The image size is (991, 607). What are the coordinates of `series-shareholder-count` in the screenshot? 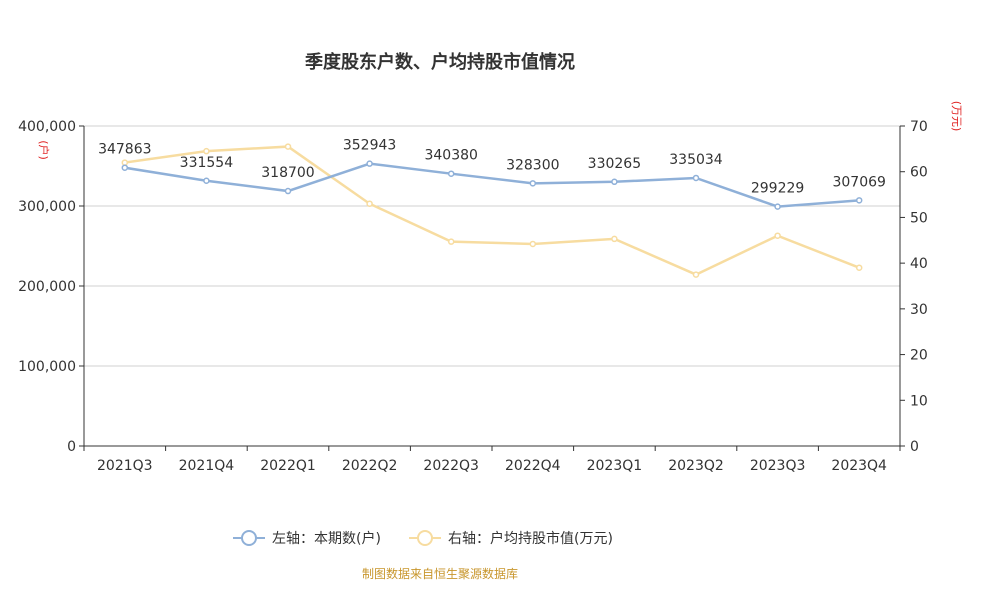 It's located at (492, 185).